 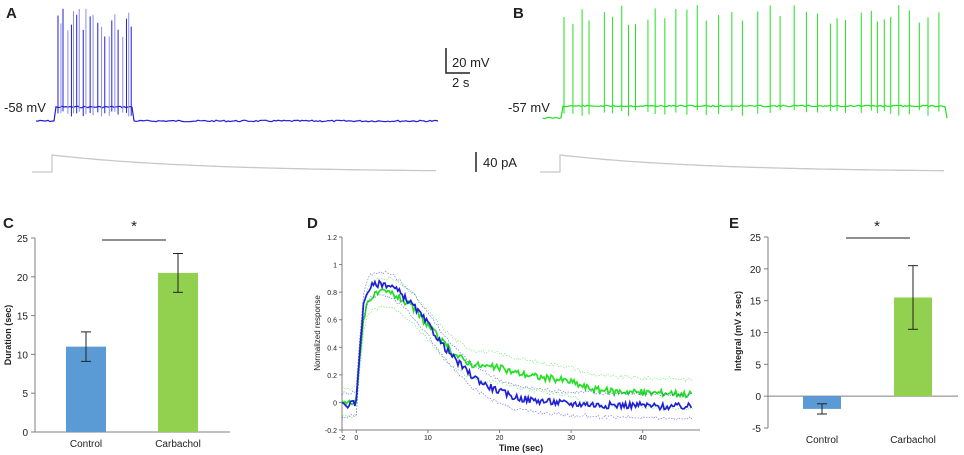 What do you see at coordinates (8, 335) in the screenshot?
I see `panel-c-y-axis-label: Duration (sec)` at bounding box center [8, 335].